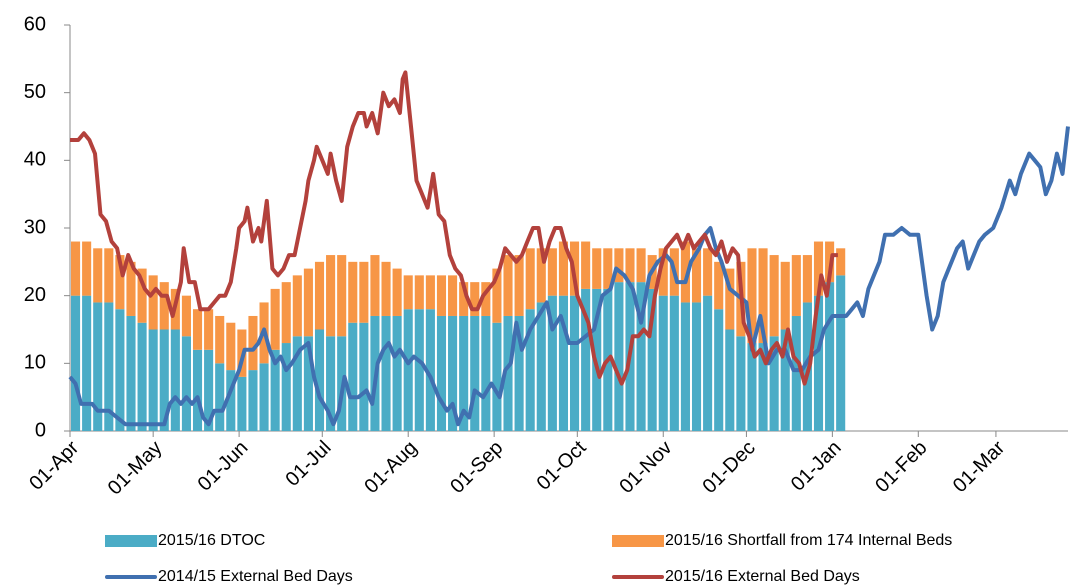 The image size is (1070, 586). Describe the element at coordinates (816, 466) in the screenshot. I see `x-tick-label: 01-Jan` at that location.